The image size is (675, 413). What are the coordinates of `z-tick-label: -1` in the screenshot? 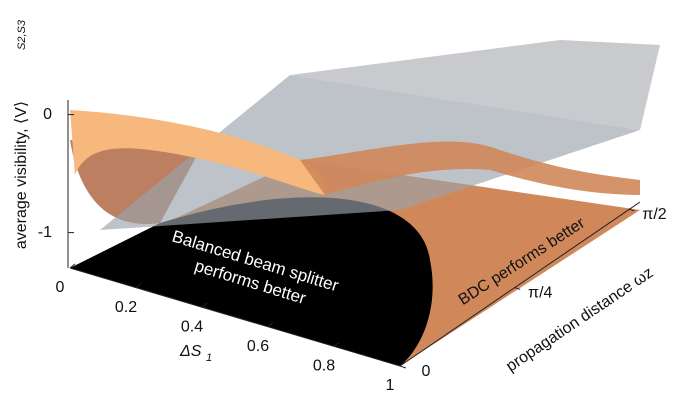 It's located at (45, 232).